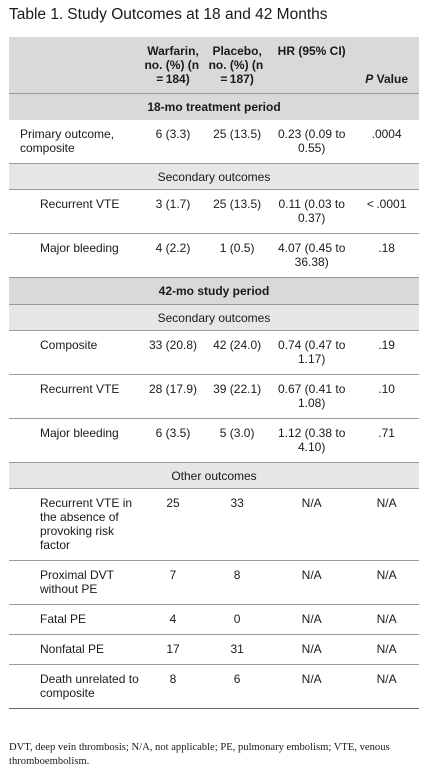 This screenshot has height=775, width=430. Describe the element at coordinates (75, 582) in the screenshot. I see `row-label: Proximal DVT without PE` at that location.